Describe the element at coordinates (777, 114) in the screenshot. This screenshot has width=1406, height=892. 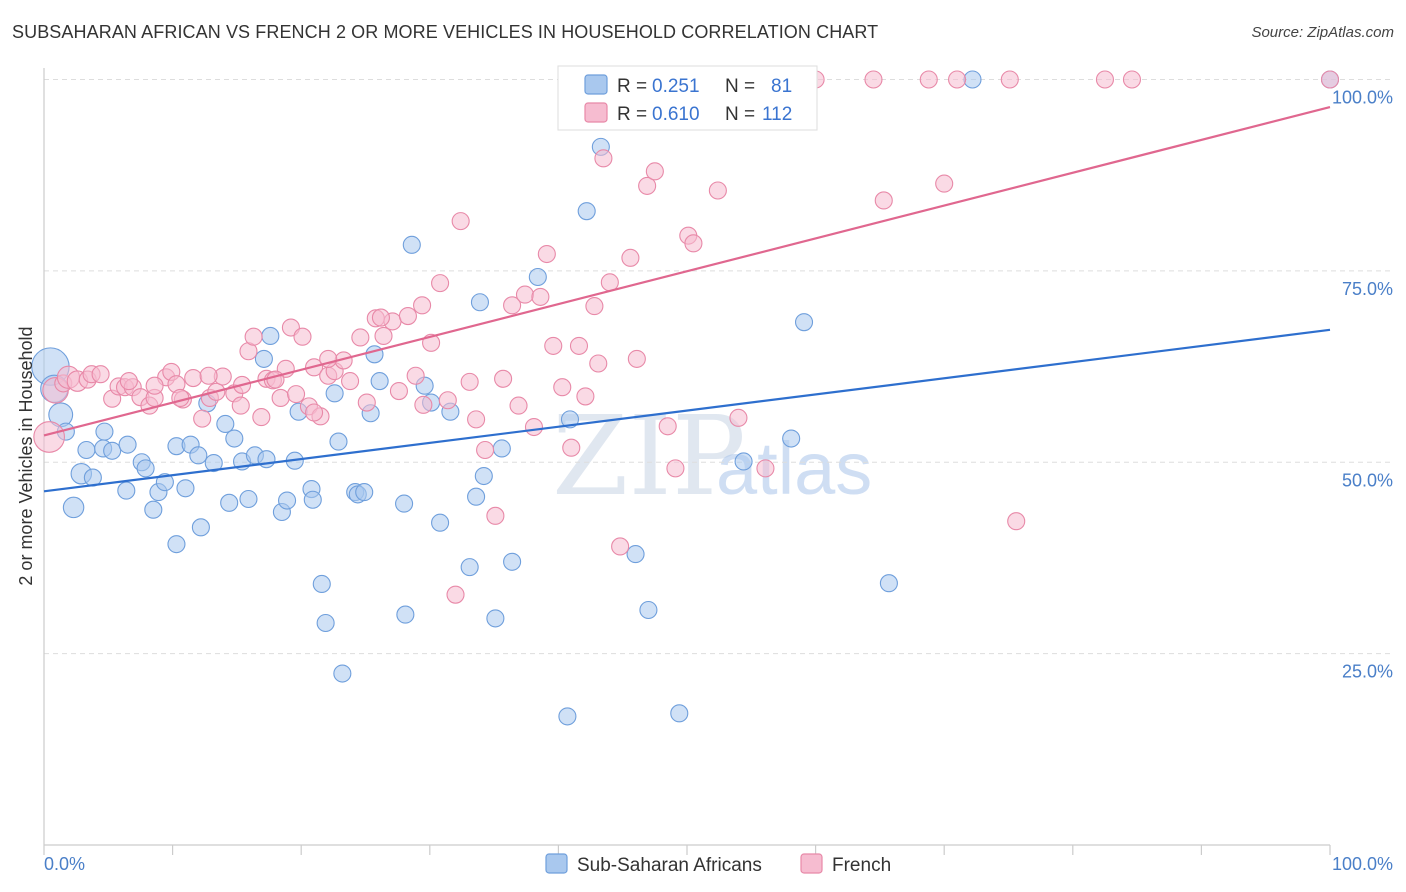
I see `legend-n-value-2: 112` at that location.